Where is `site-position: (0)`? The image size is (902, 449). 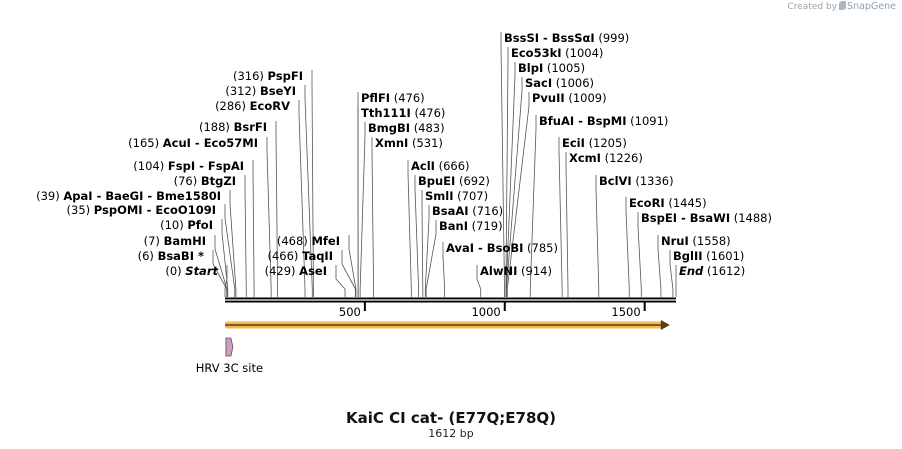
site-position: (0) is located at coordinates (173, 271).